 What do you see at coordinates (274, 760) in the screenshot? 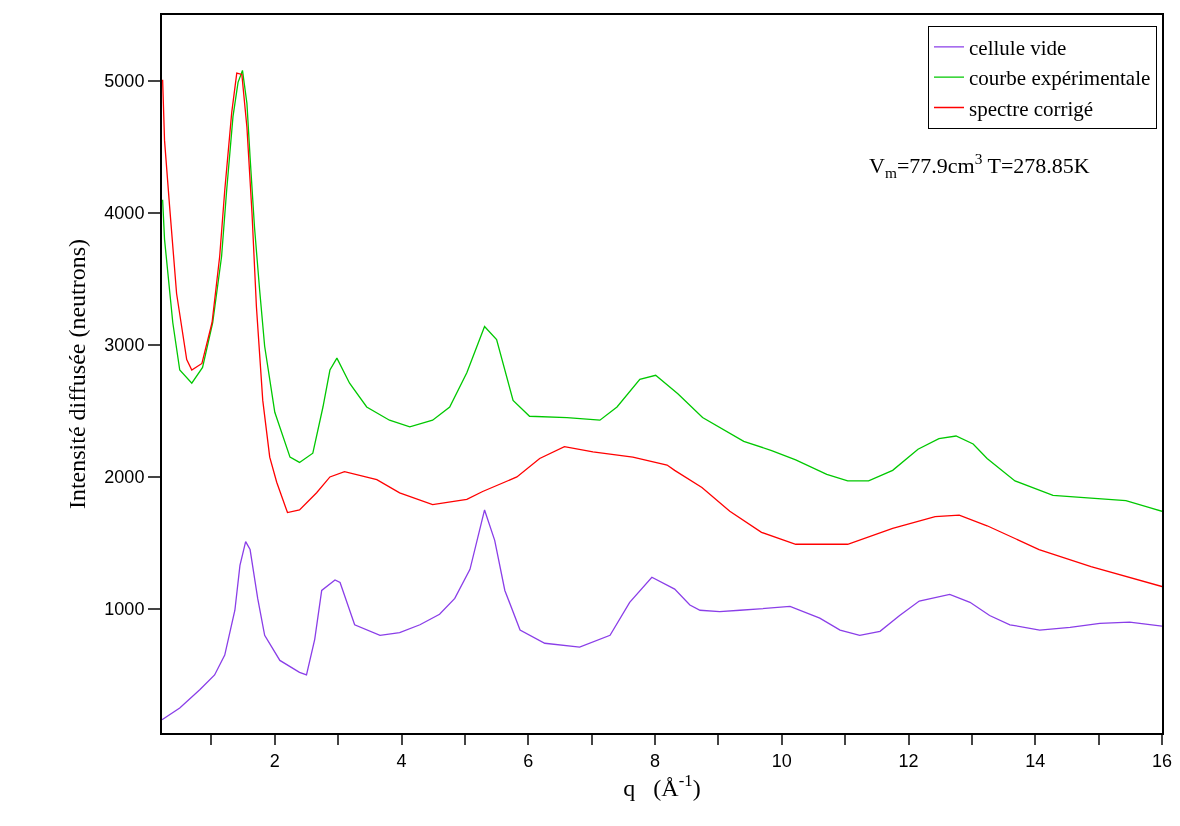
I see `x-tick-label: 2` at bounding box center [274, 760].